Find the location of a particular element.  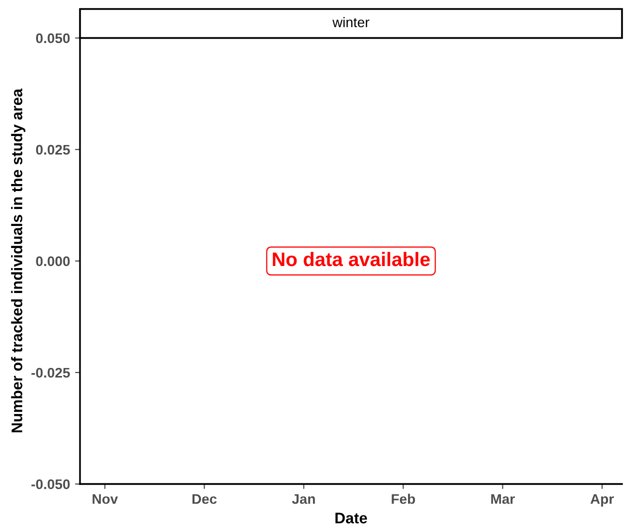

x-tick-label: Dec is located at coordinates (204, 499).